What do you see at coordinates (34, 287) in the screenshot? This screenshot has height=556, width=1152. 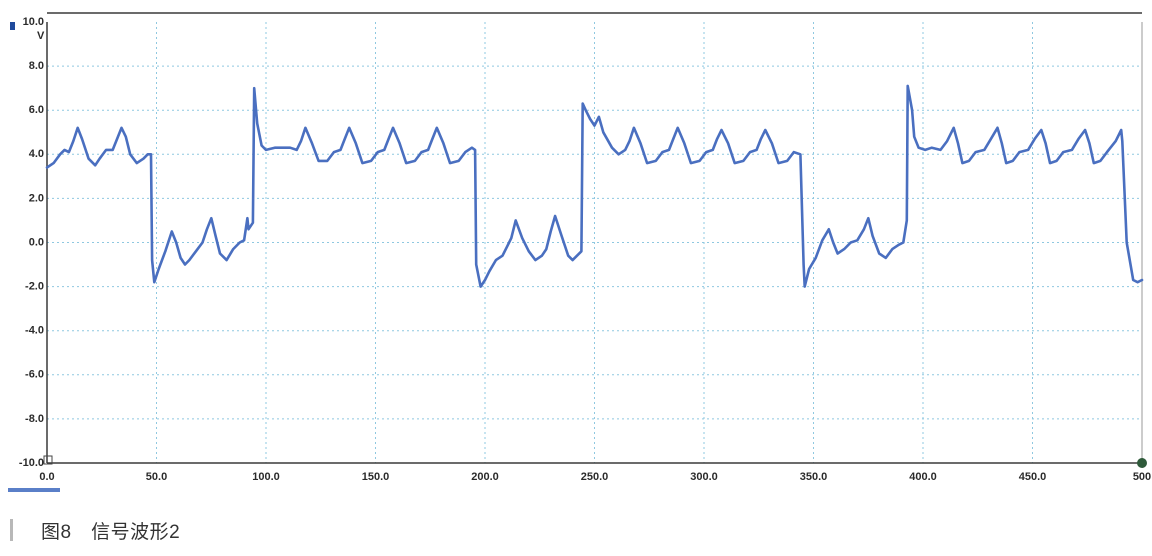 I see `y-tick-label: -2.0` at bounding box center [34, 287].